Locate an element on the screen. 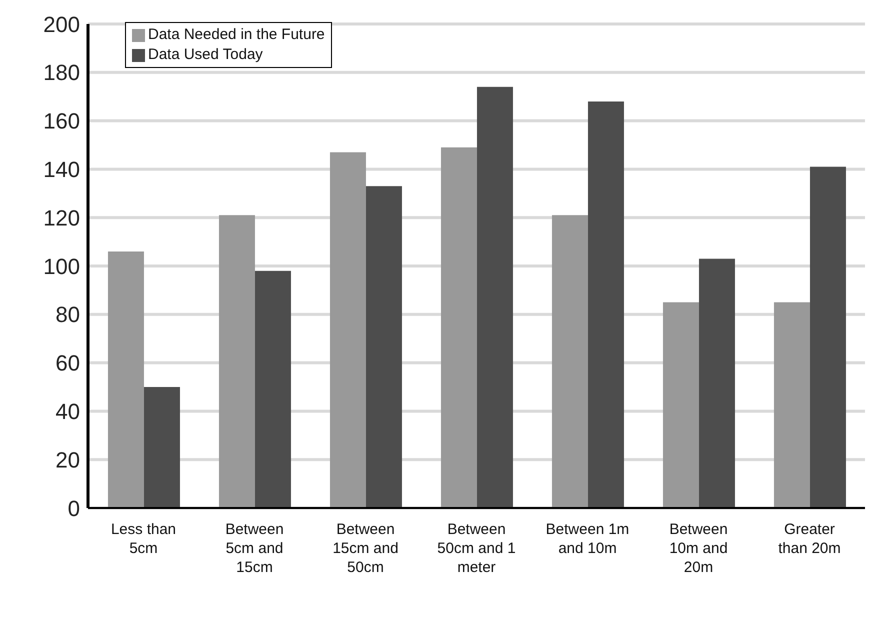 The image size is (881, 617). x-tick-label: Between 50cm and 1 meter is located at coordinates (476, 548).